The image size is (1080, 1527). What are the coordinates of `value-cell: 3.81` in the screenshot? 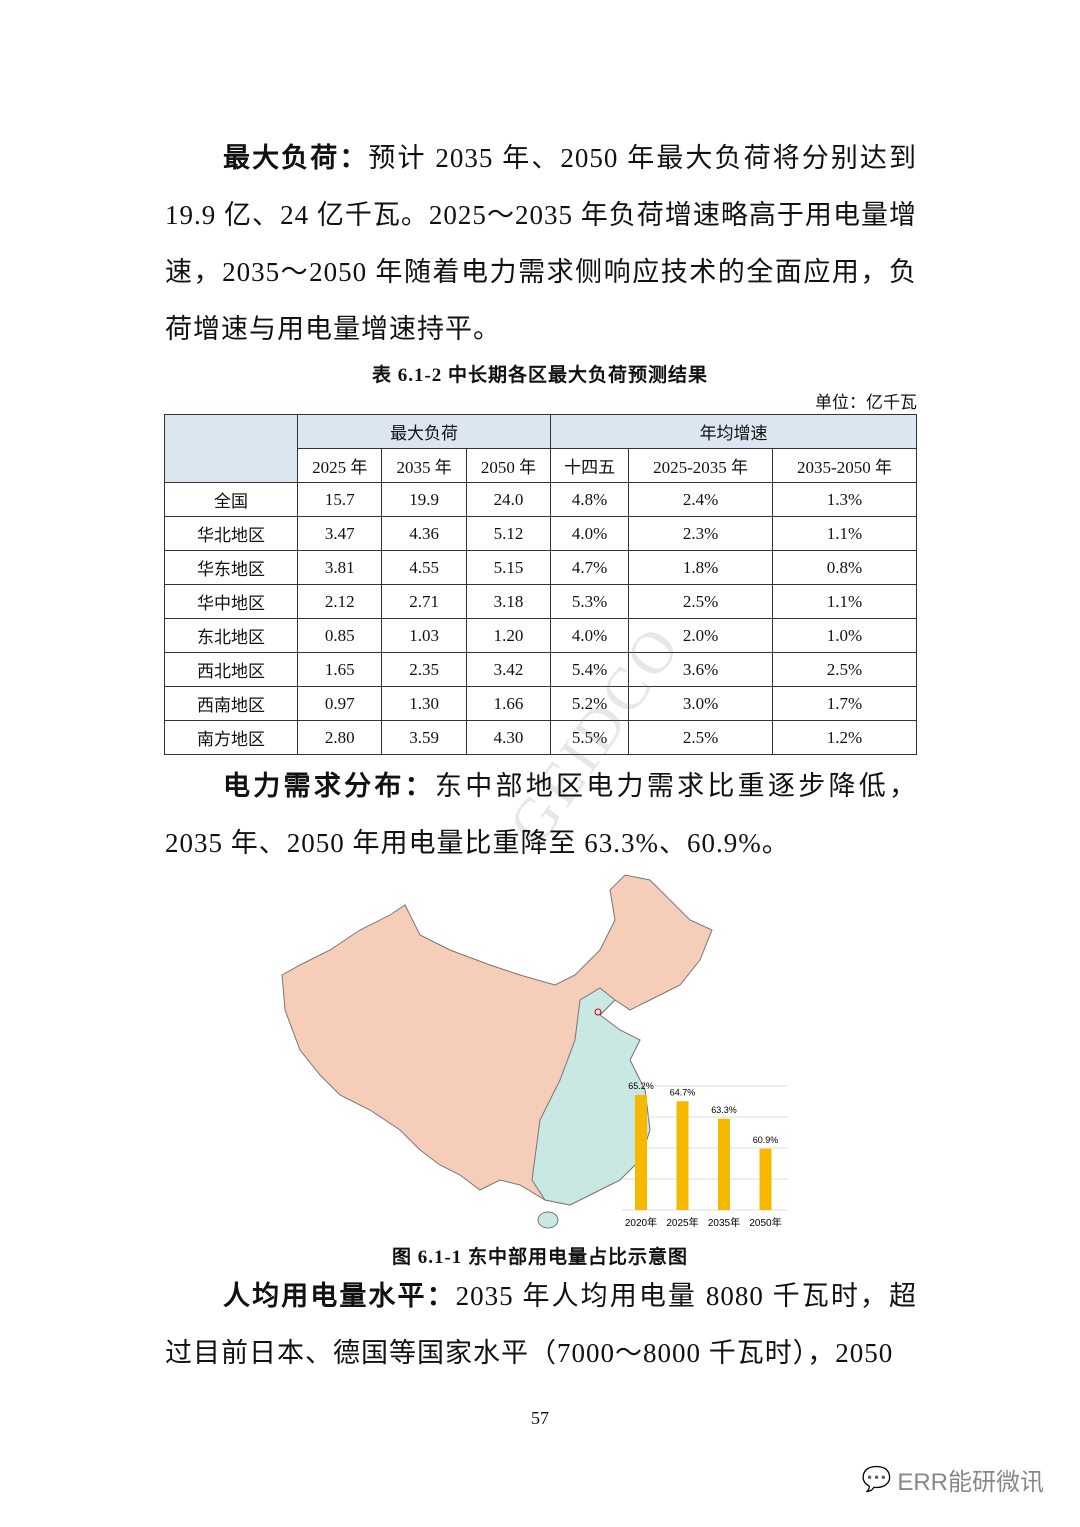 It's located at (339, 567).